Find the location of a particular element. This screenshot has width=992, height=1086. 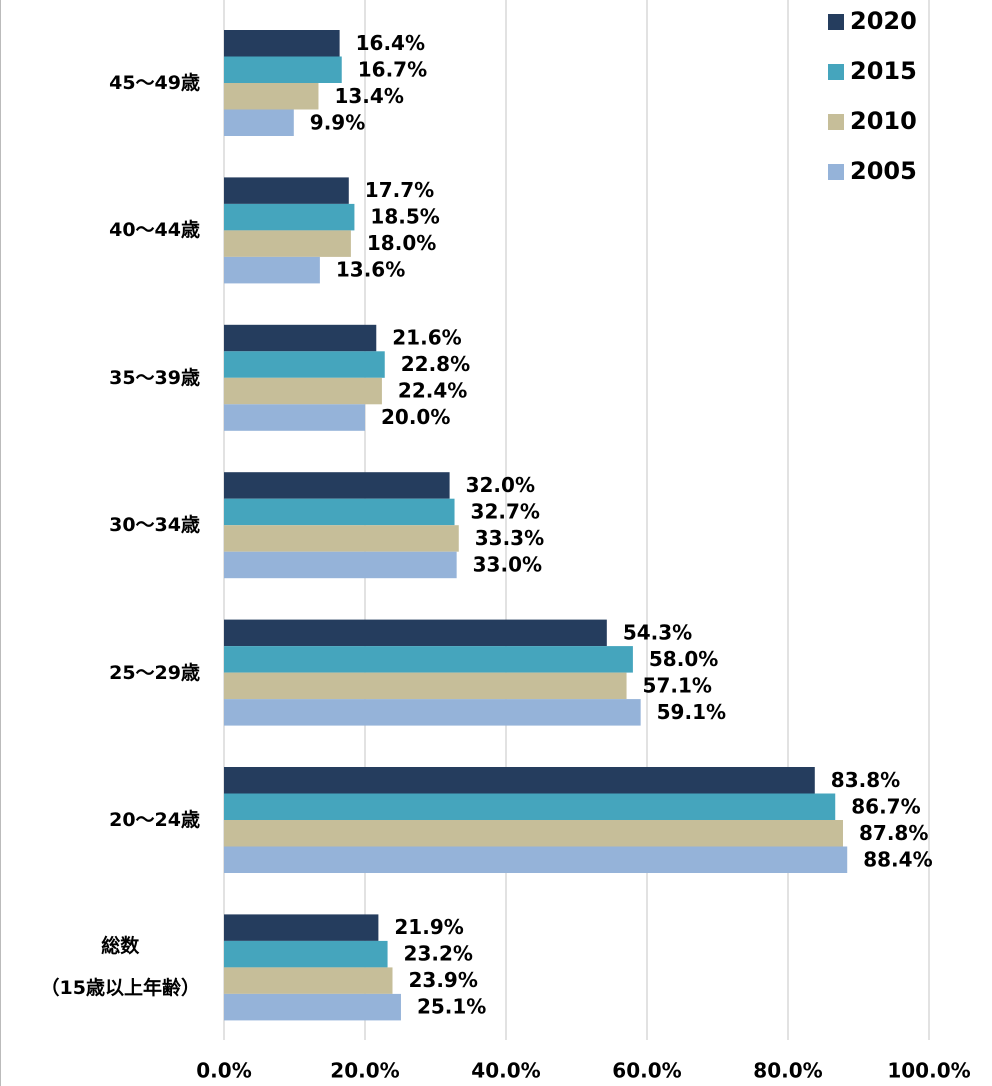

value-label: 21.9% is located at coordinates (428, 927).